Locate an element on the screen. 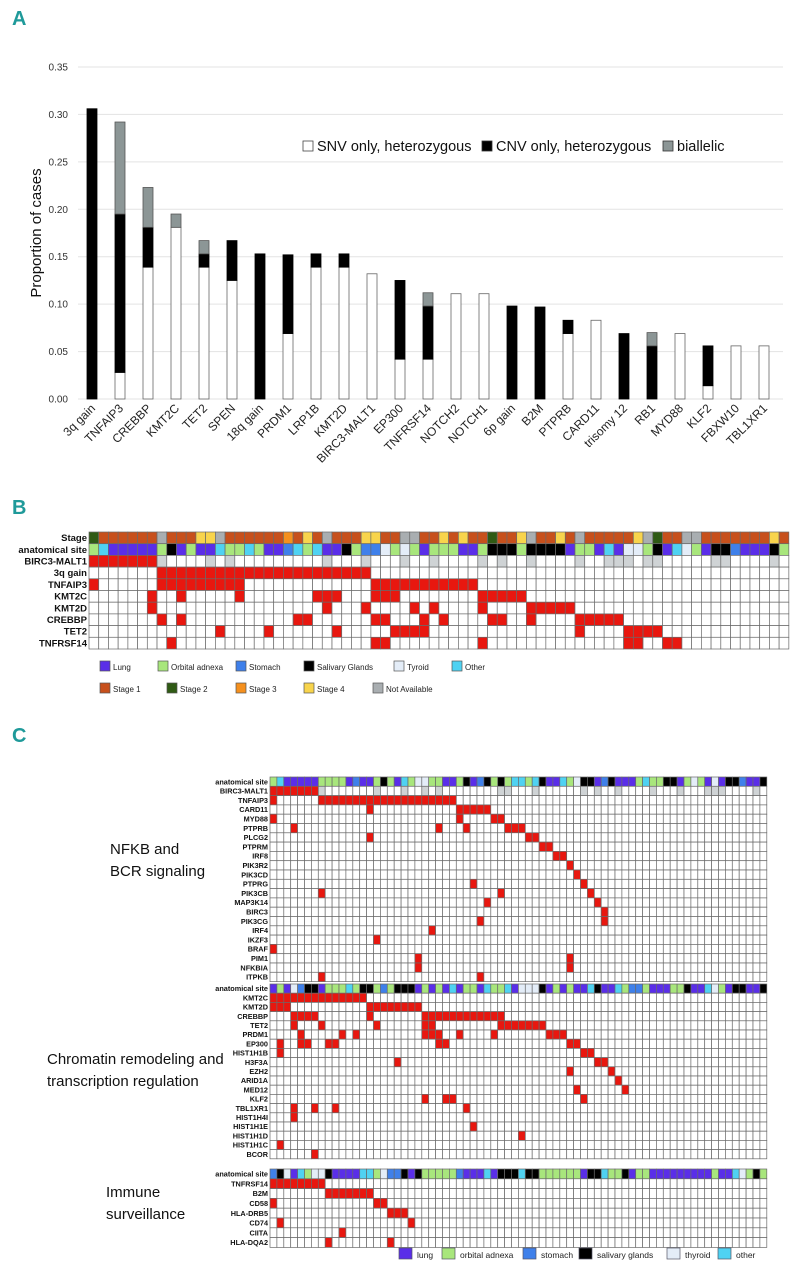 Image resolution: width=798 pixels, height=1280 pixels. bar-snv is located at coordinates (764, 372).